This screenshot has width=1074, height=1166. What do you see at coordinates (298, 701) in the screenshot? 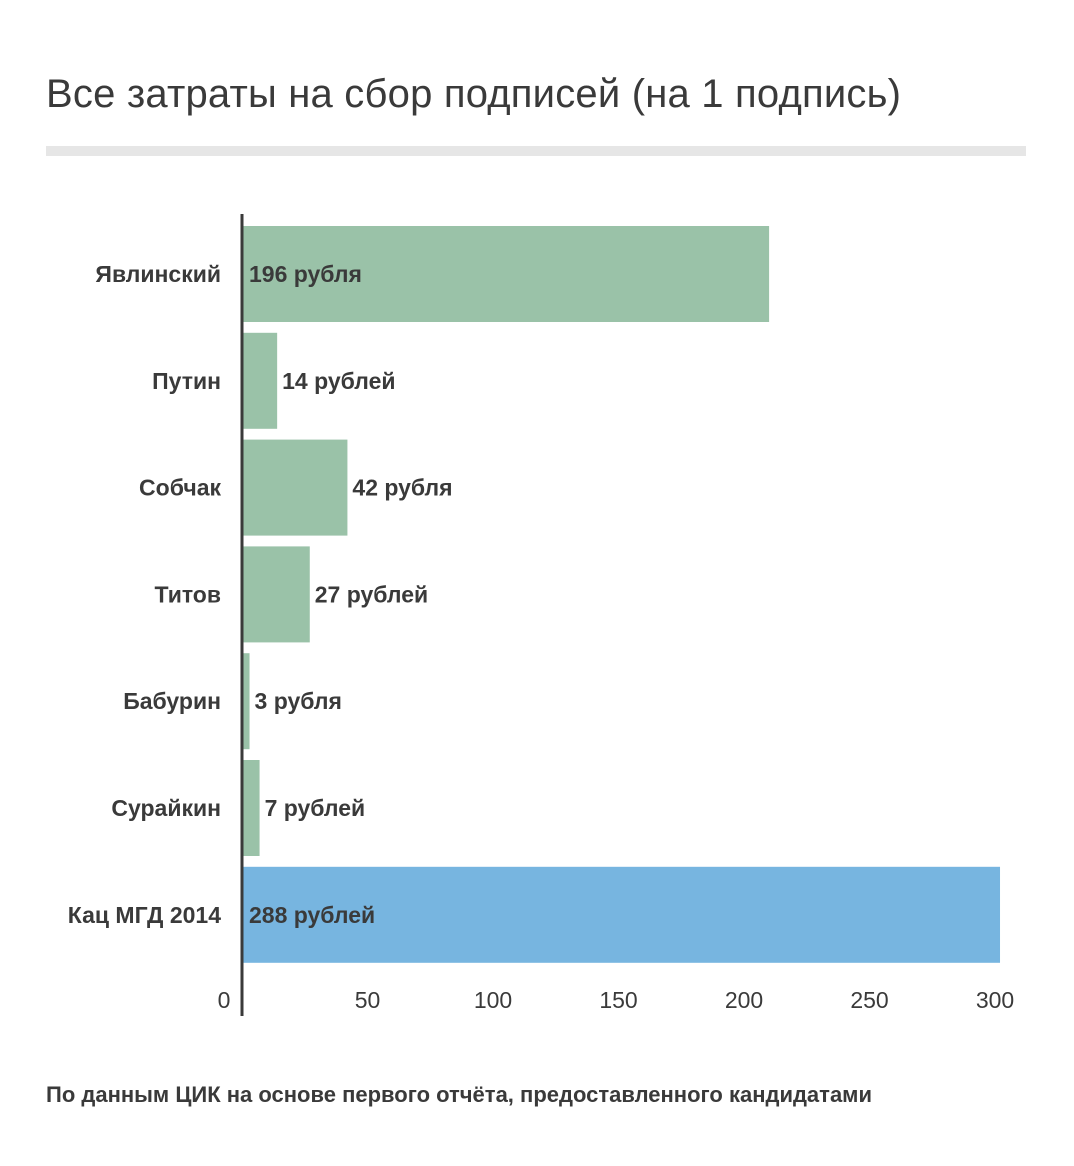
I see `value-label: 3 рубля` at bounding box center [298, 701].